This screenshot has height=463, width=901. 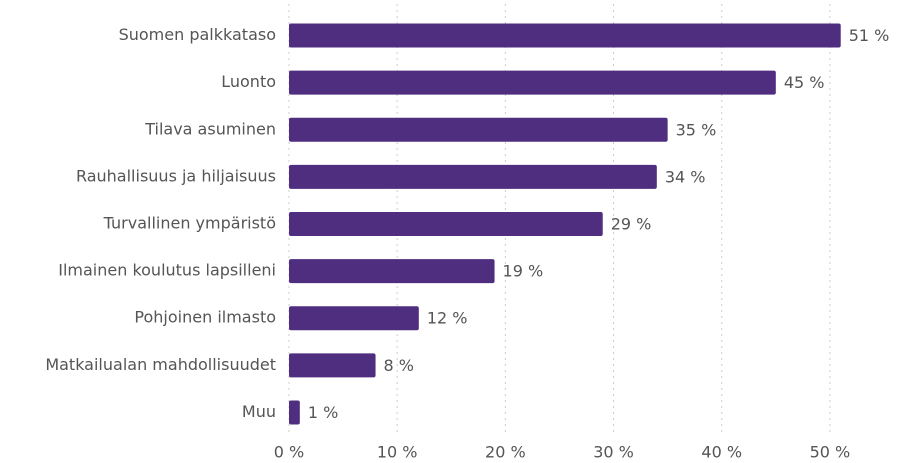 What do you see at coordinates (205, 317) in the screenshot?
I see `y-tick-label: Pohjoinen ilmasto` at bounding box center [205, 317].